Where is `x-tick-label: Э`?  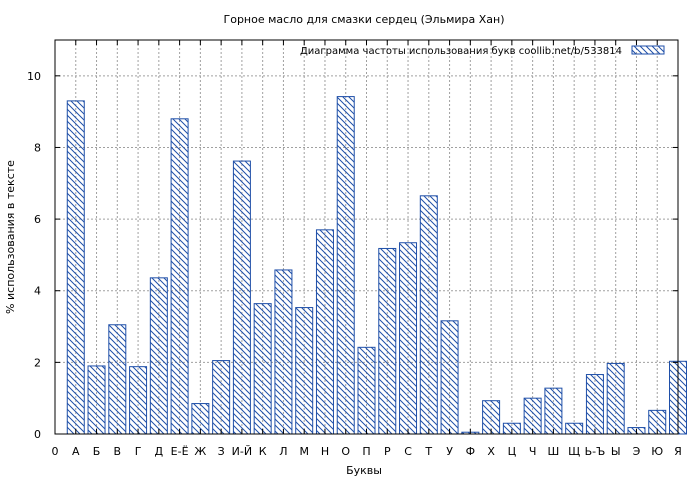
x-tick-label: Э is located at coordinates (637, 451).